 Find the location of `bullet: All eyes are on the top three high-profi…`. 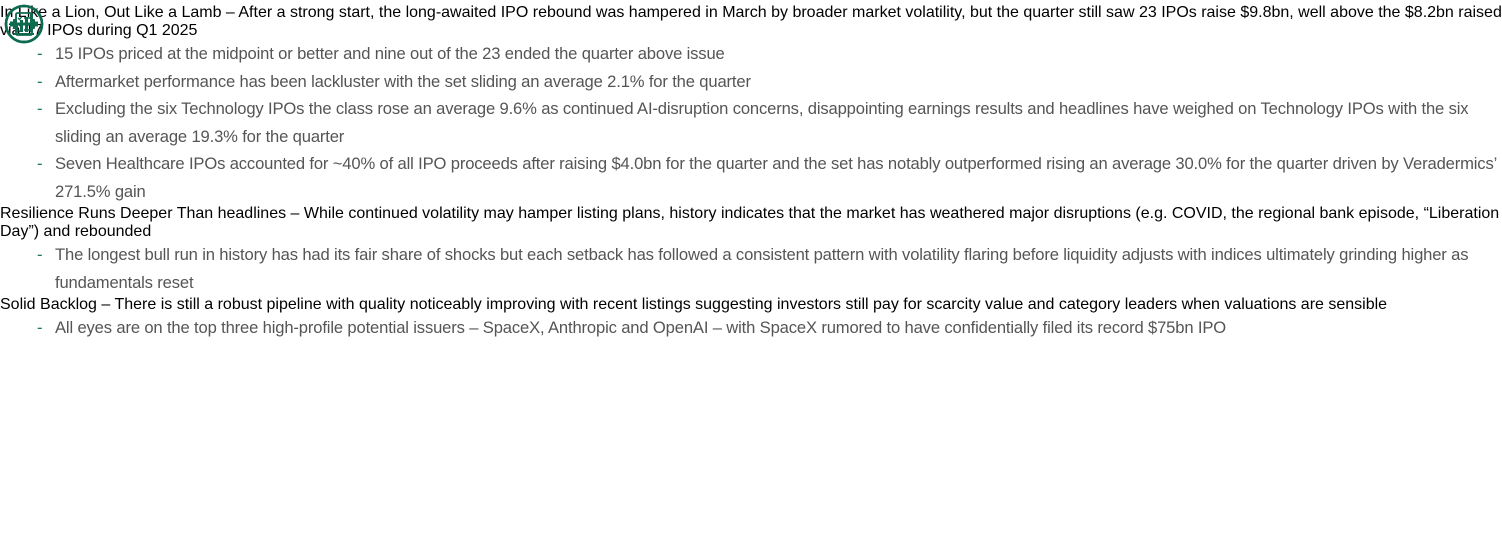

bullet: All eyes are on the top three high-profi… is located at coordinates (769, 328).